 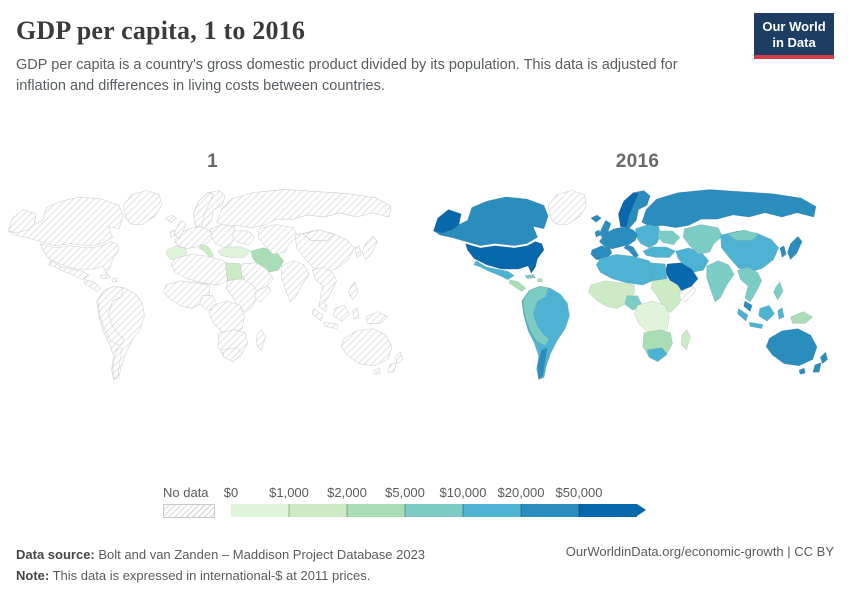 I want to click on legend-tick-label: $1,000, so click(x=289, y=493).